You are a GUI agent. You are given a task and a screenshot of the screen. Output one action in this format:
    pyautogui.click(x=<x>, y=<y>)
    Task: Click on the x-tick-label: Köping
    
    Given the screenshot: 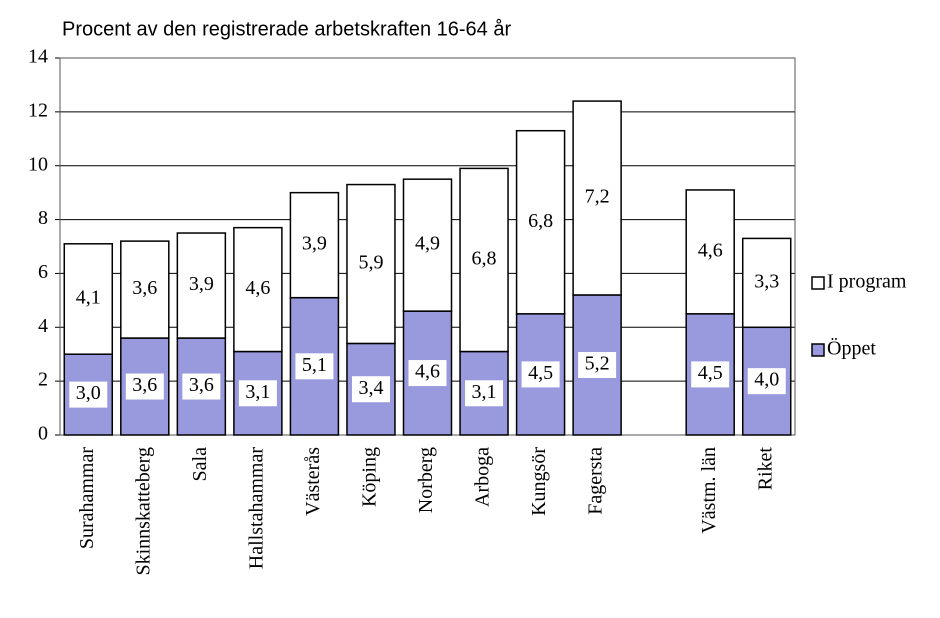 What is the action you would take?
    pyautogui.click(x=370, y=477)
    